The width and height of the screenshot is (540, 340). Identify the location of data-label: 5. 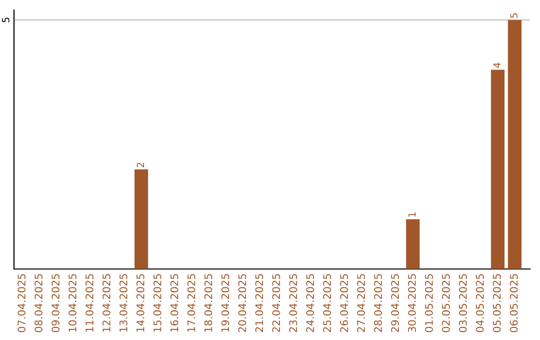
(514, 15).